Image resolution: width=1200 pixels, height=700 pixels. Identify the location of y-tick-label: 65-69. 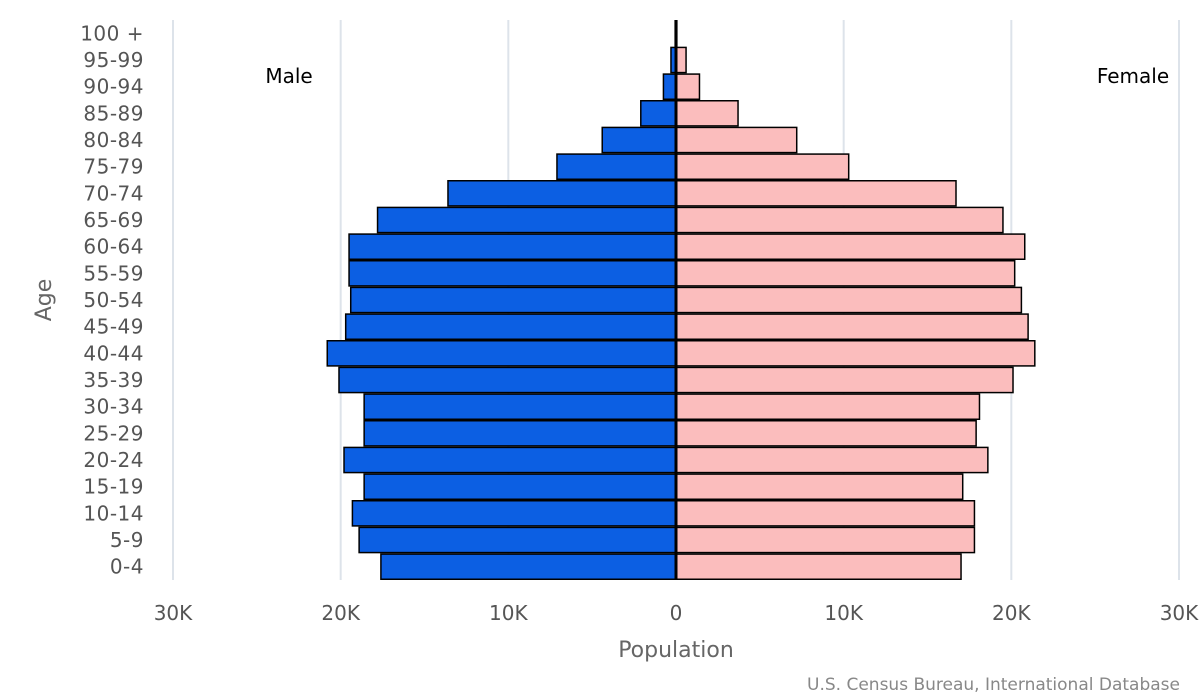
(113, 220).